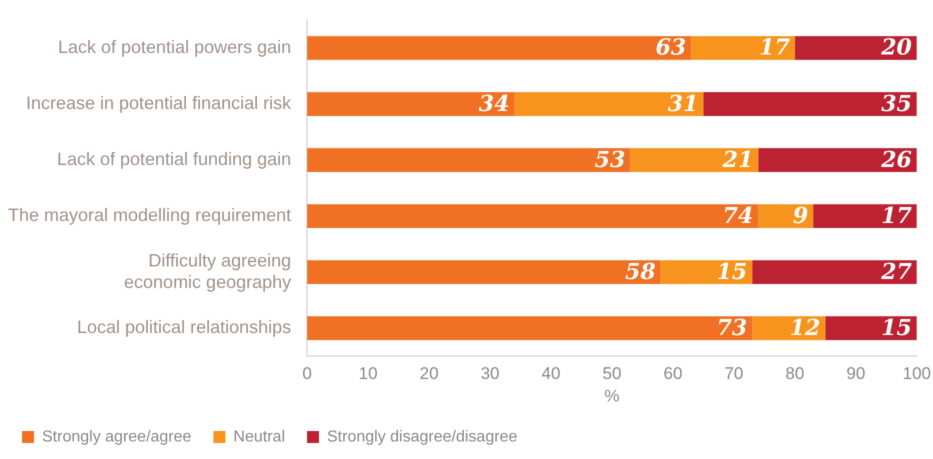 The width and height of the screenshot is (933, 459). What do you see at coordinates (896, 159) in the screenshot?
I see `data-label: 26` at bounding box center [896, 159].